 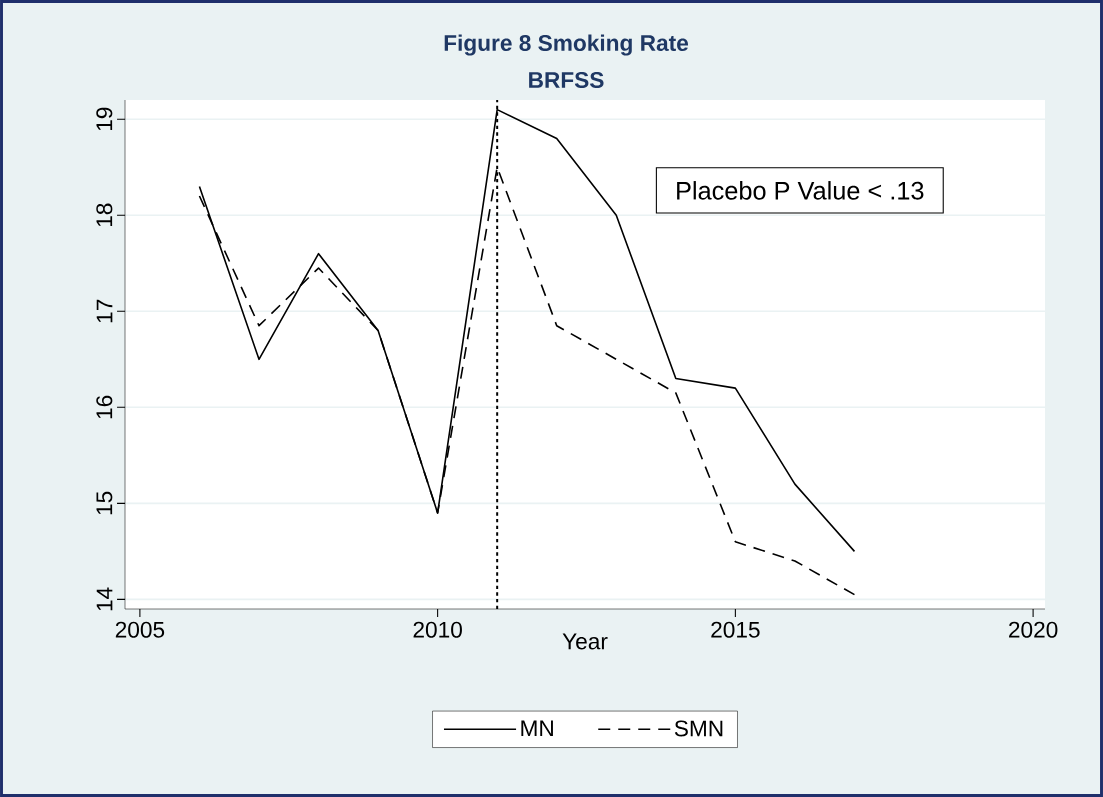 I want to click on y-tick-label: 15, so click(x=104, y=503).